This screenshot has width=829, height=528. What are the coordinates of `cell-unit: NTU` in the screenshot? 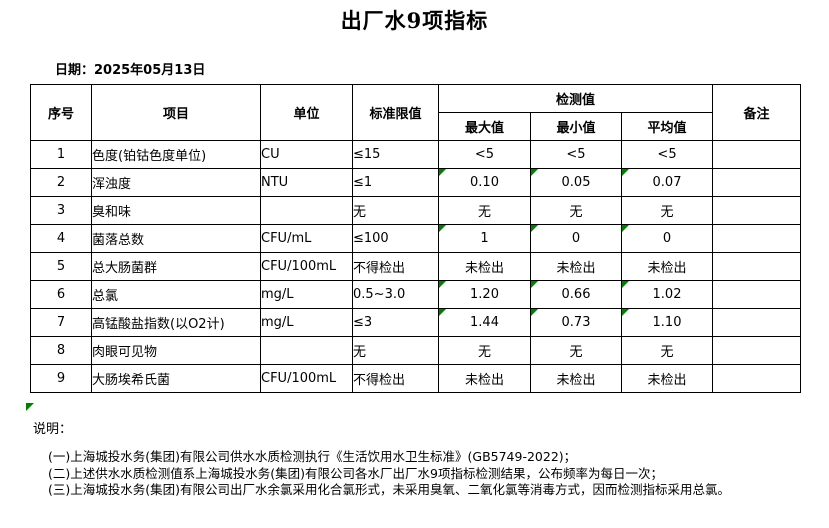 It's located at (306, 182).